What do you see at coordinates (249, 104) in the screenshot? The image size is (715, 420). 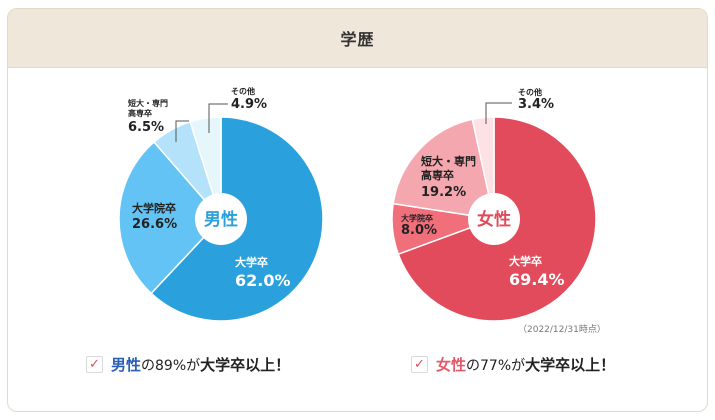 I see `slice-value: 4.9%` at bounding box center [249, 104].